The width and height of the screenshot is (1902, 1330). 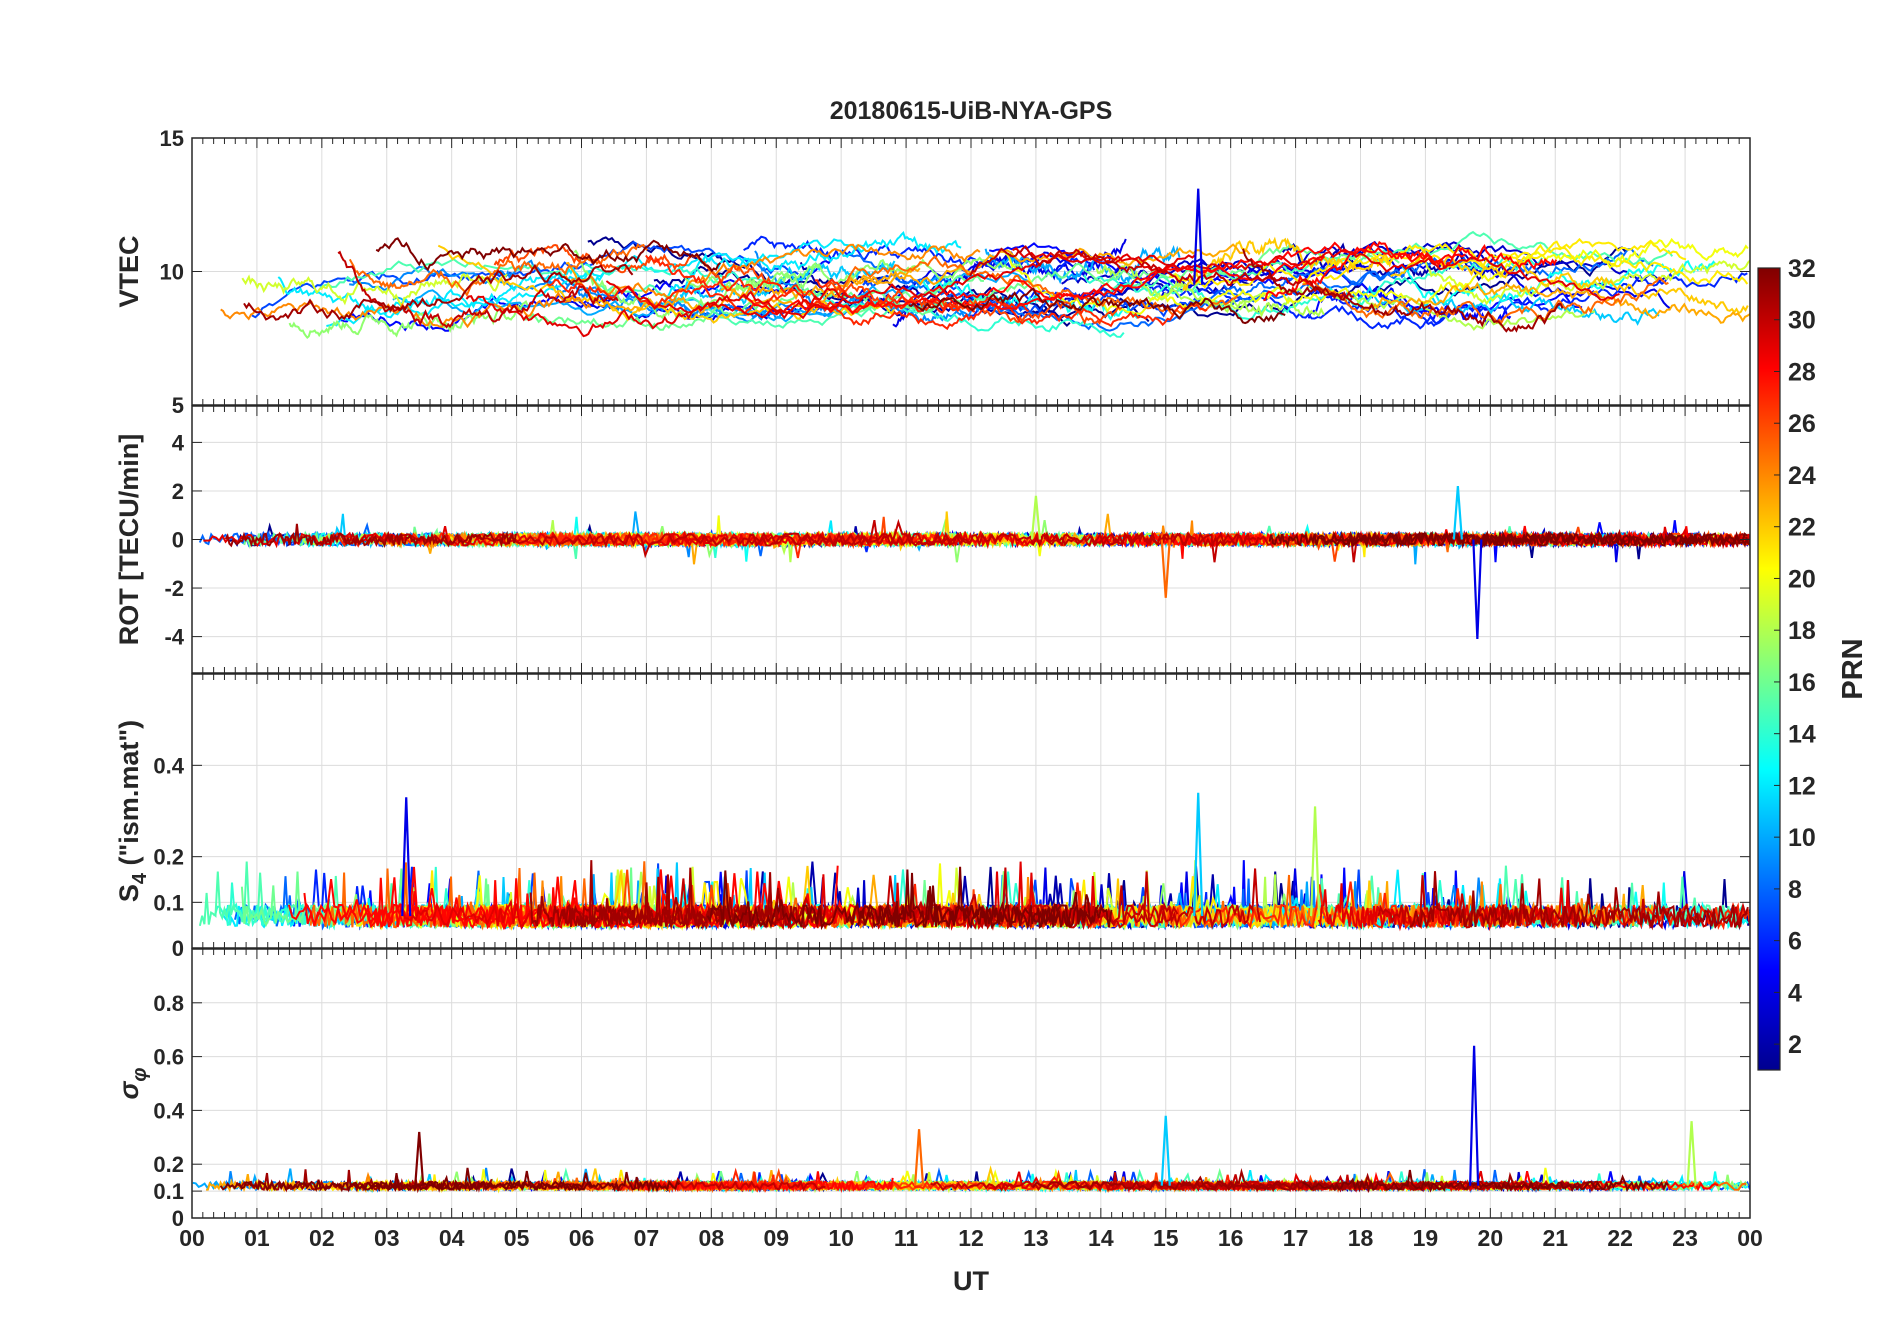 What do you see at coordinates (1769, 669) in the screenshot?
I see `colorbar-scale` at bounding box center [1769, 669].